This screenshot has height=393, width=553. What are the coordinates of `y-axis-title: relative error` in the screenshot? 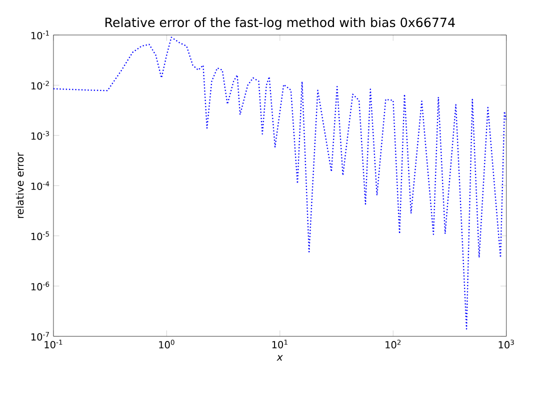 It's located at (20, 185).